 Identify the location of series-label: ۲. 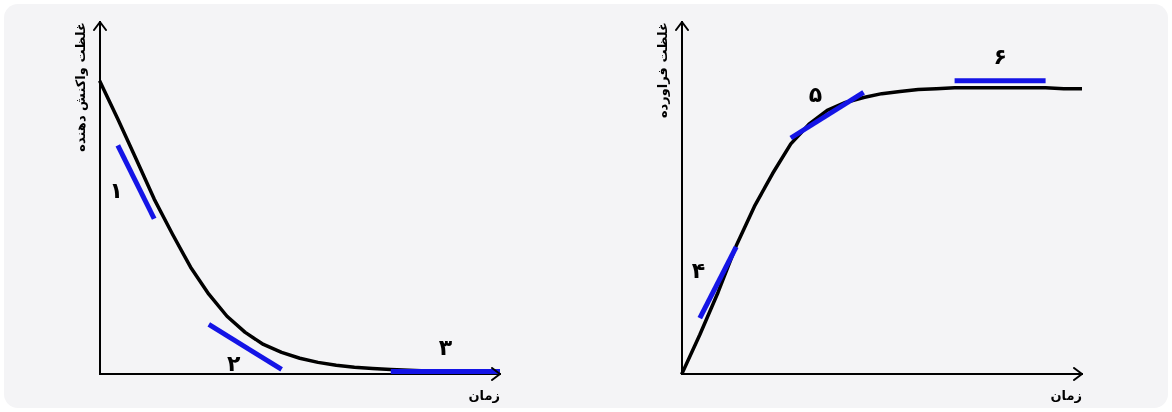
(233, 364).